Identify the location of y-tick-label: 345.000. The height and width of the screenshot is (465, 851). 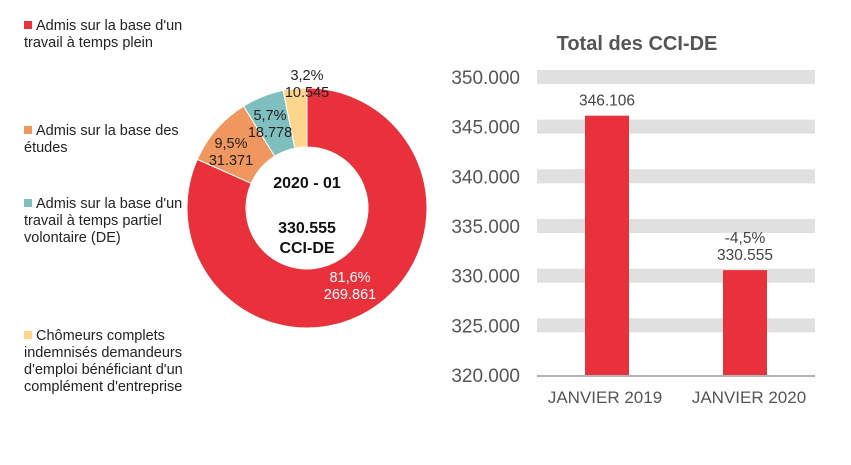
(485, 128).